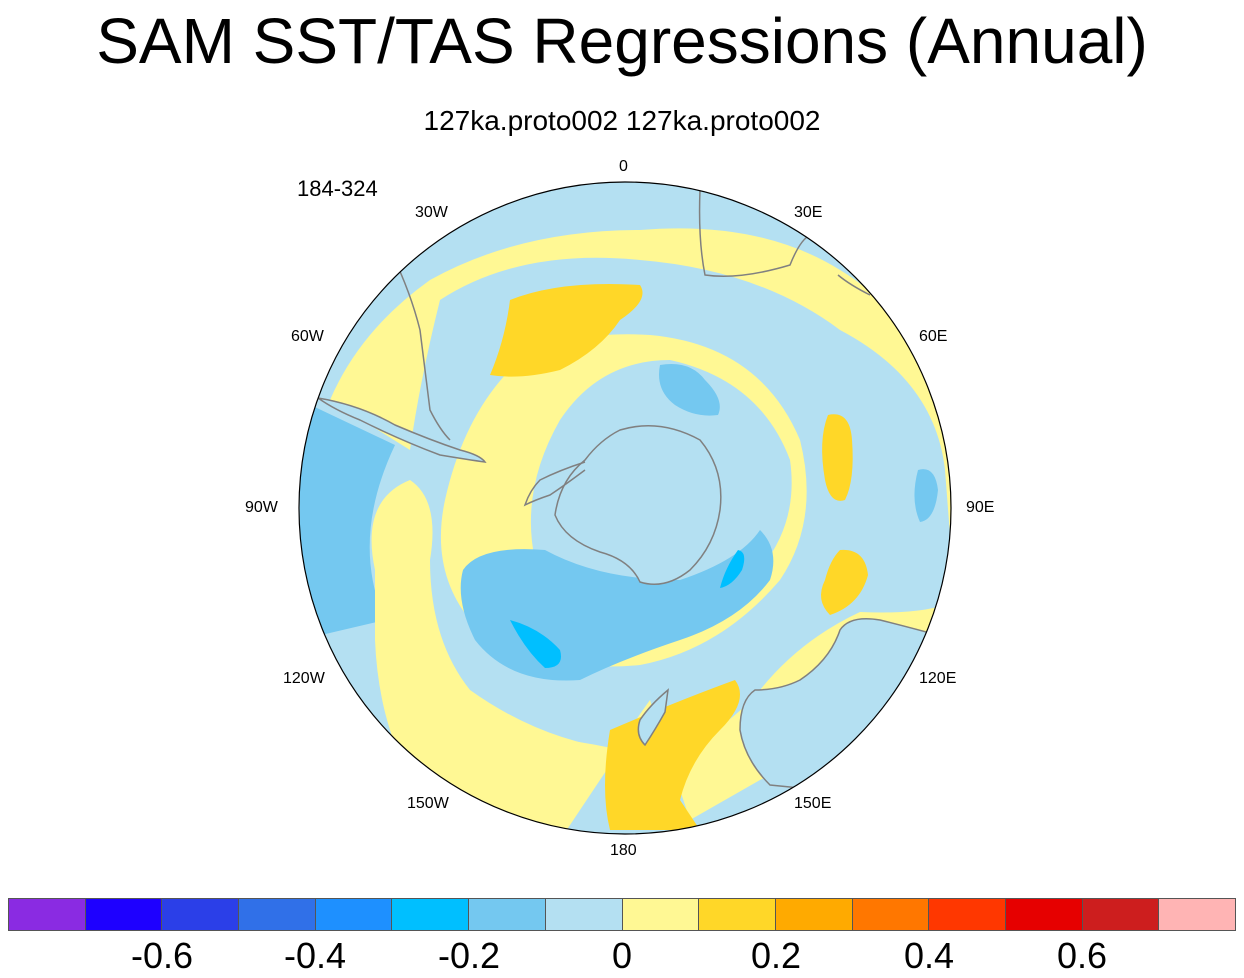  Describe the element at coordinates (980, 507) in the screenshot. I see `lon-label-90e: 90E` at that location.